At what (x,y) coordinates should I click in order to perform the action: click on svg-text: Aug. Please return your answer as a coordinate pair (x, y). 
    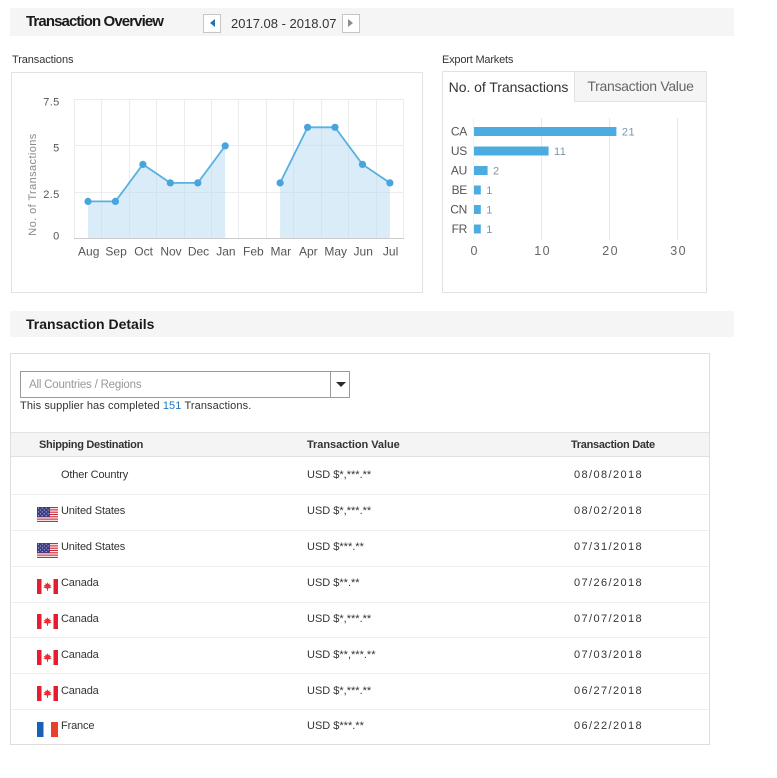
    Looking at the image, I should click on (88, 252).